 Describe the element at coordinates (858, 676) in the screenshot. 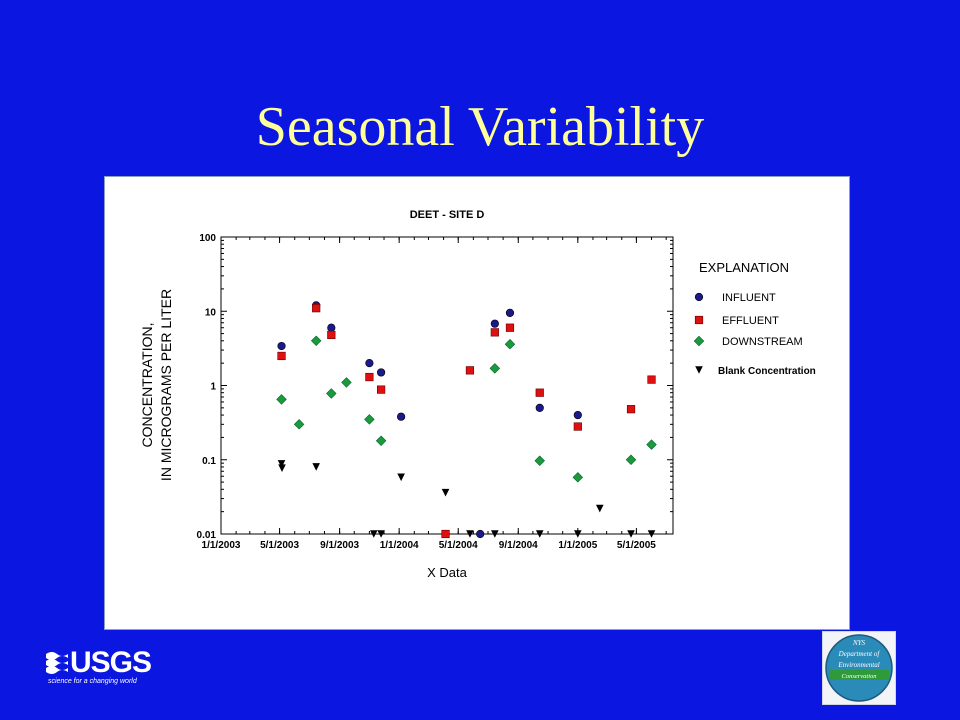

I see `svg-text: Conservation` at that location.